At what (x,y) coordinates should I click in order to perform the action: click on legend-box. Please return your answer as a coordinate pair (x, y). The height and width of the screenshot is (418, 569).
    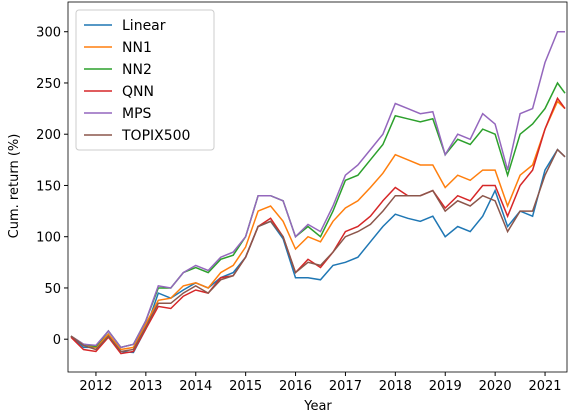
    Looking at the image, I should click on (145, 80).